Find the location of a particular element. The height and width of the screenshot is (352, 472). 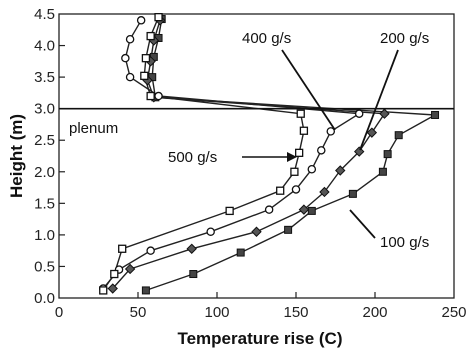

annotation-200gs: 200 g/s is located at coordinates (404, 38).